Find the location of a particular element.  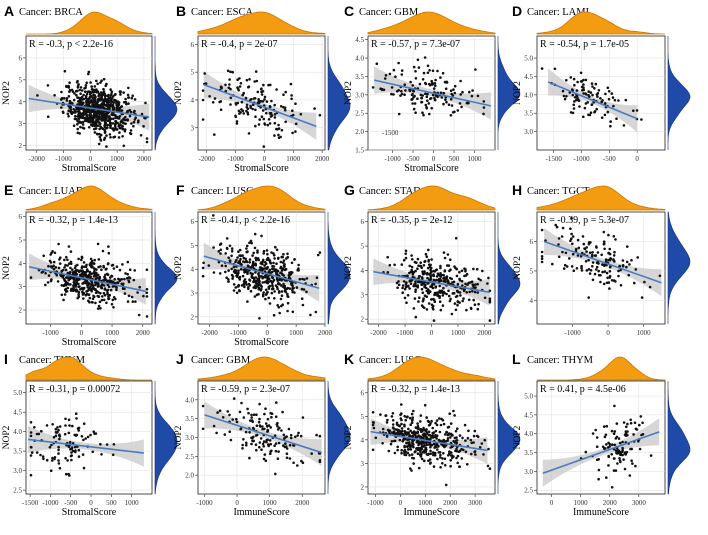

y-tick-label: 3.5 is located at coordinates (528, 114).